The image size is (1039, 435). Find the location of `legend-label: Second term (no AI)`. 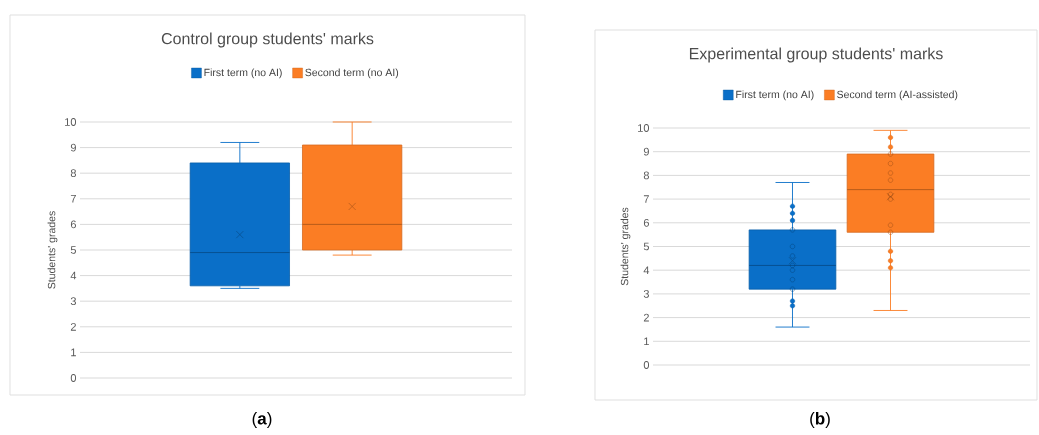

legend-label: Second term (no AI) is located at coordinates (352, 73).